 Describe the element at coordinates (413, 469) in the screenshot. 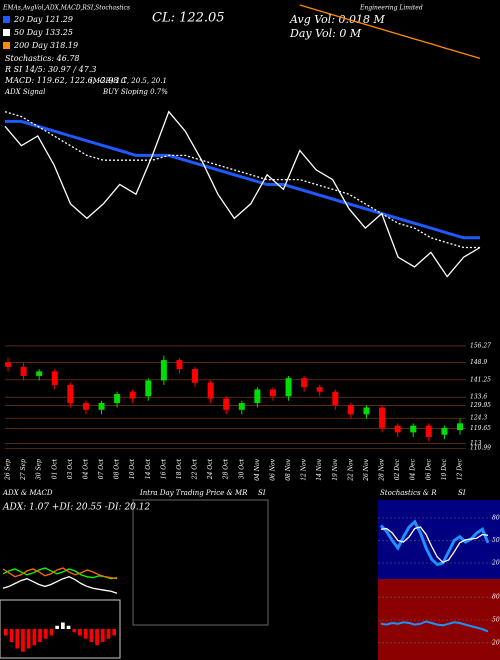

I see `x-tick-label: 04 Dec` at that location.